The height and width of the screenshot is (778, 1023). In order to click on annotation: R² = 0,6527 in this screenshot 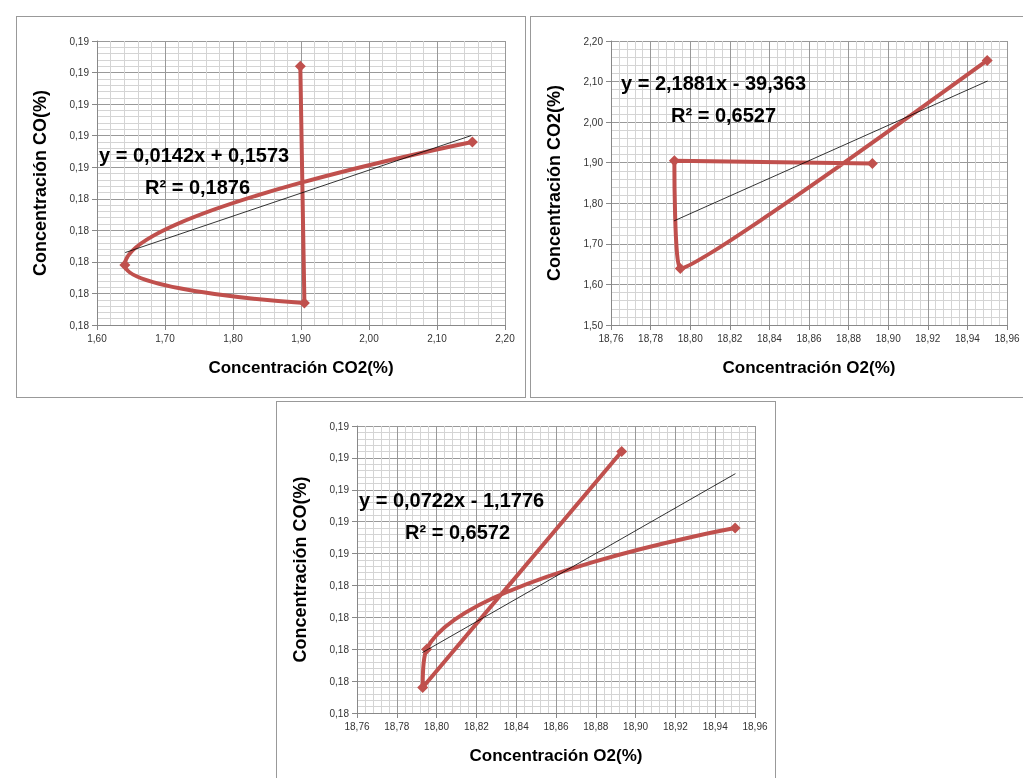, I will do `click(724, 115)`.